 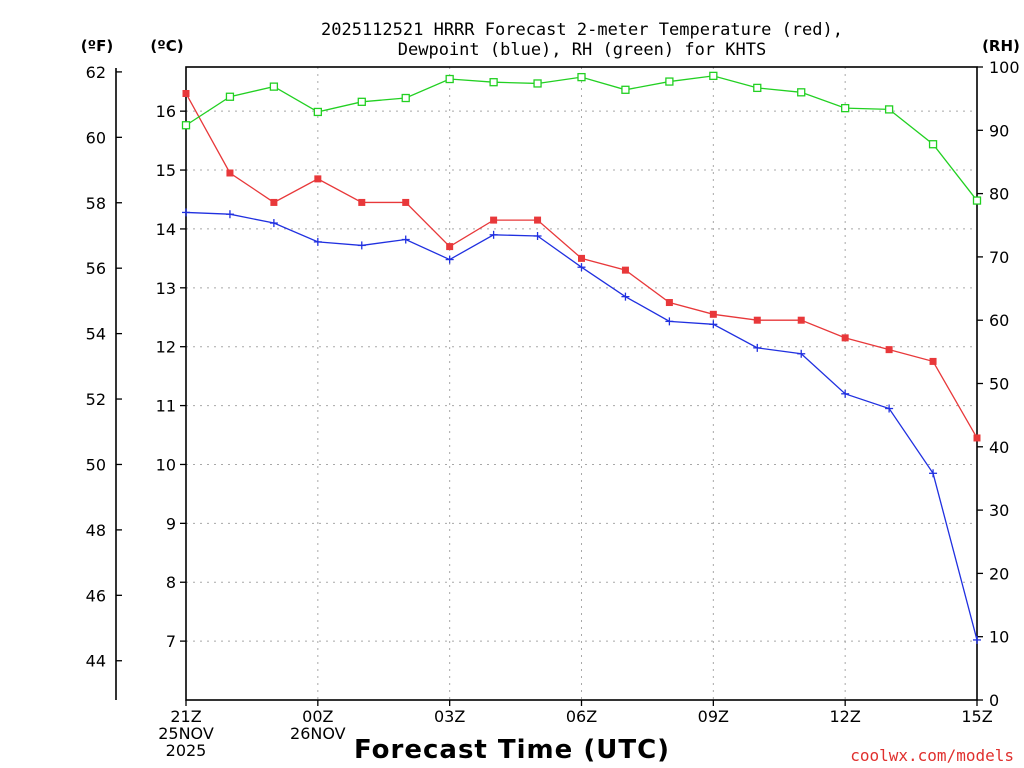 What do you see at coordinates (512, 750) in the screenshot?
I see `x-axis-title: Forecast Time (UTC)` at bounding box center [512, 750].